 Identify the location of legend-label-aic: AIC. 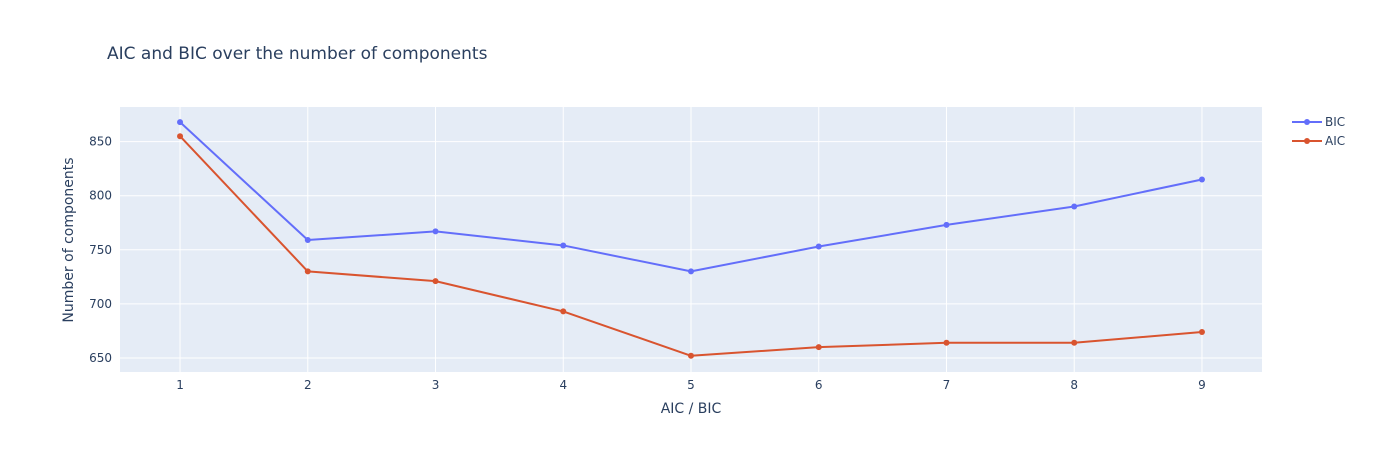
(1335, 141).